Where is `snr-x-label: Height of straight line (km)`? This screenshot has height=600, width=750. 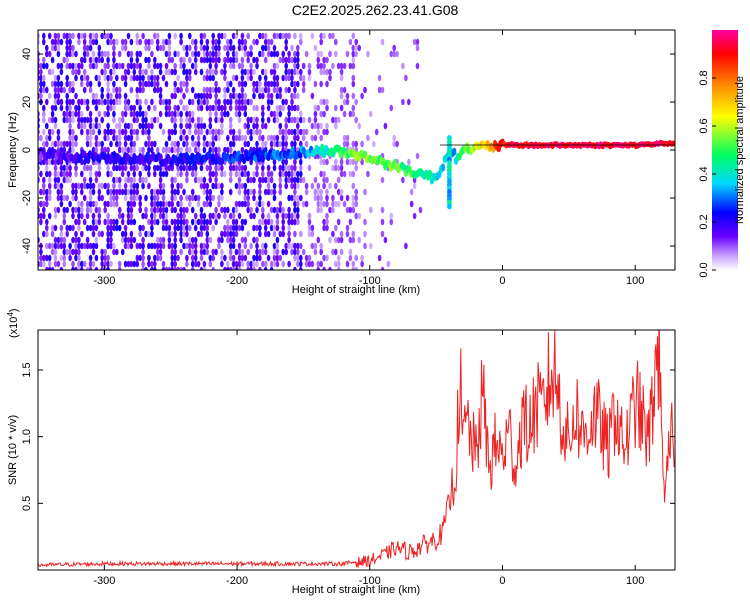 snr-x-label: Height of straight line (km) is located at coordinates (356, 590).